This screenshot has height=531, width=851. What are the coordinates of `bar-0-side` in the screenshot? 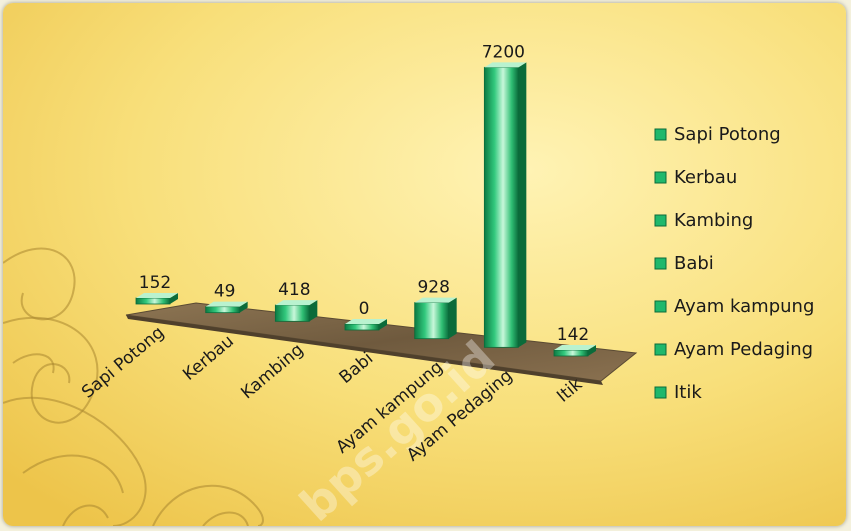 It's located at (174, 298).